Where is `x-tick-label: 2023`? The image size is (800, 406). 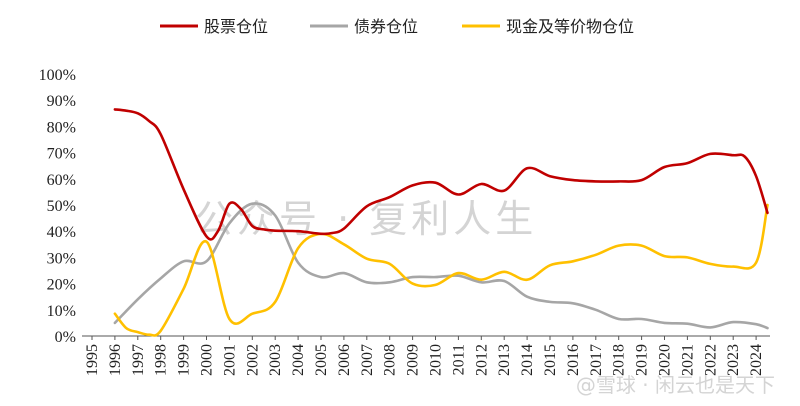 x-tick-label: 2023 is located at coordinates (733, 360).